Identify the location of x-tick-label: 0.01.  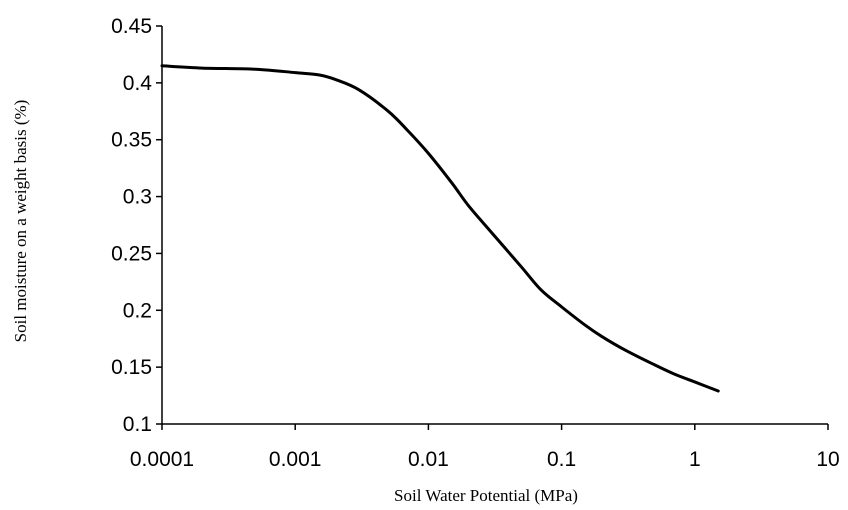
(428, 459).